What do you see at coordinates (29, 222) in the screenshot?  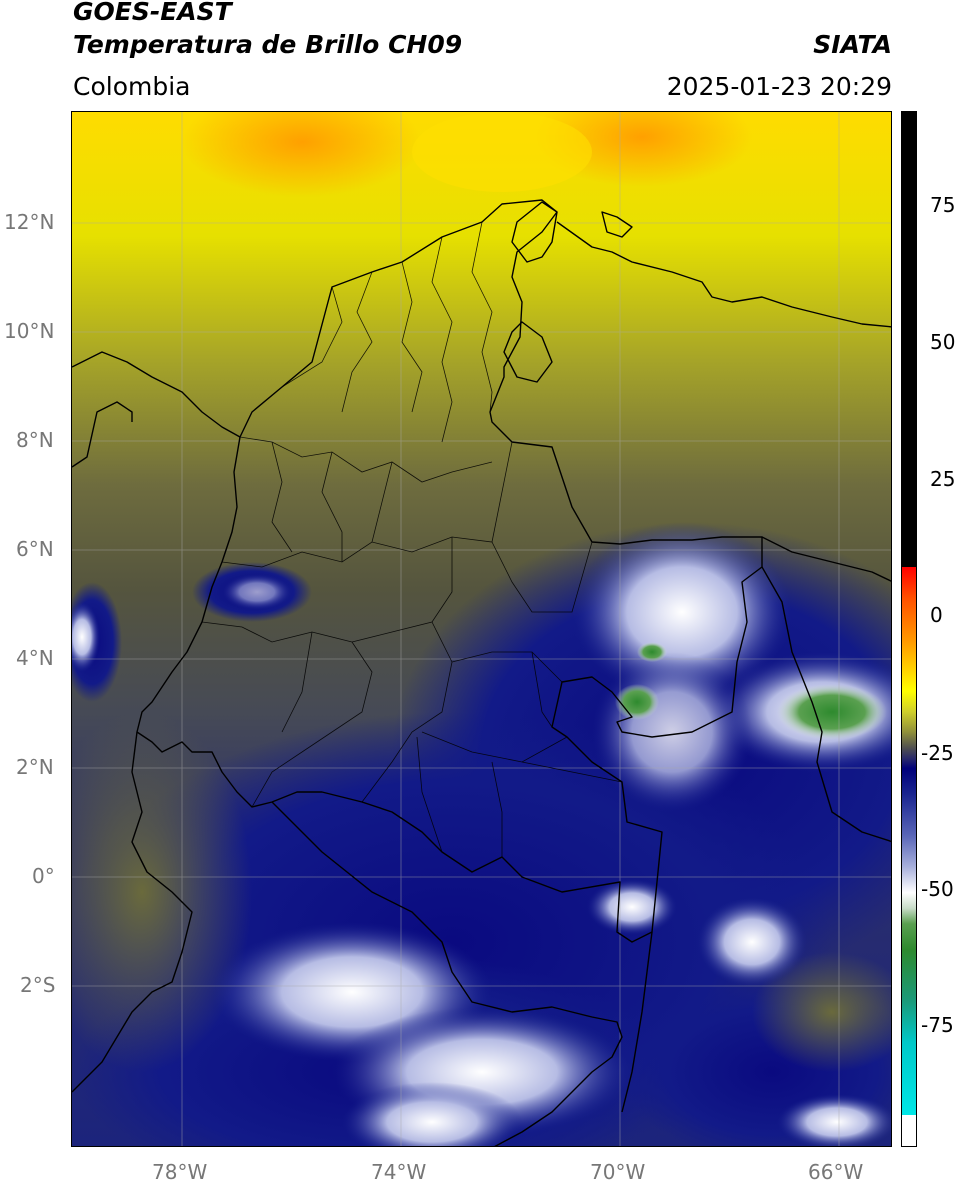 I see `lat-tick-label: 12°N` at bounding box center [29, 222].